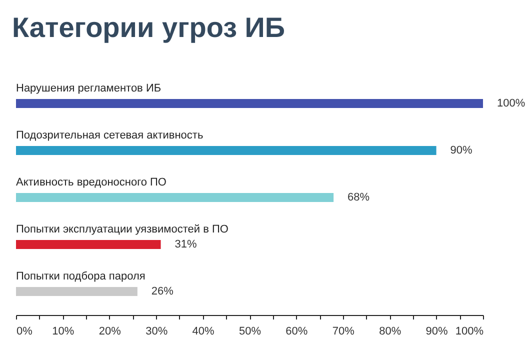 This screenshot has width=530, height=338. I want to click on data-label: 100%, so click(511, 104).